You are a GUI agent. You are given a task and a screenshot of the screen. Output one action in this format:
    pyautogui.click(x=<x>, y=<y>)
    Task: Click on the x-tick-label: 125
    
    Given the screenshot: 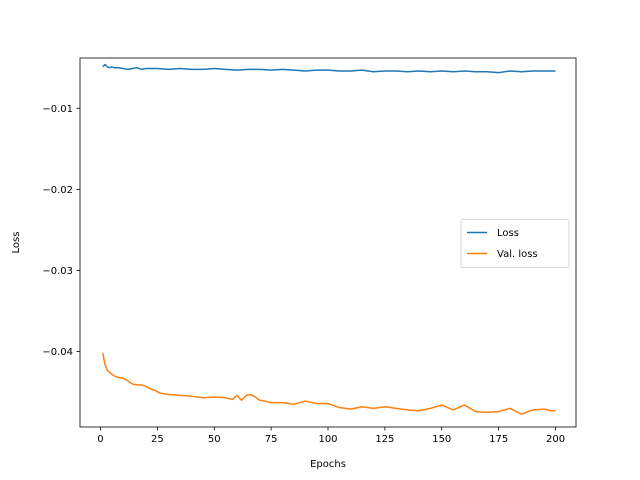 What is the action you would take?
    pyautogui.click(x=384, y=439)
    